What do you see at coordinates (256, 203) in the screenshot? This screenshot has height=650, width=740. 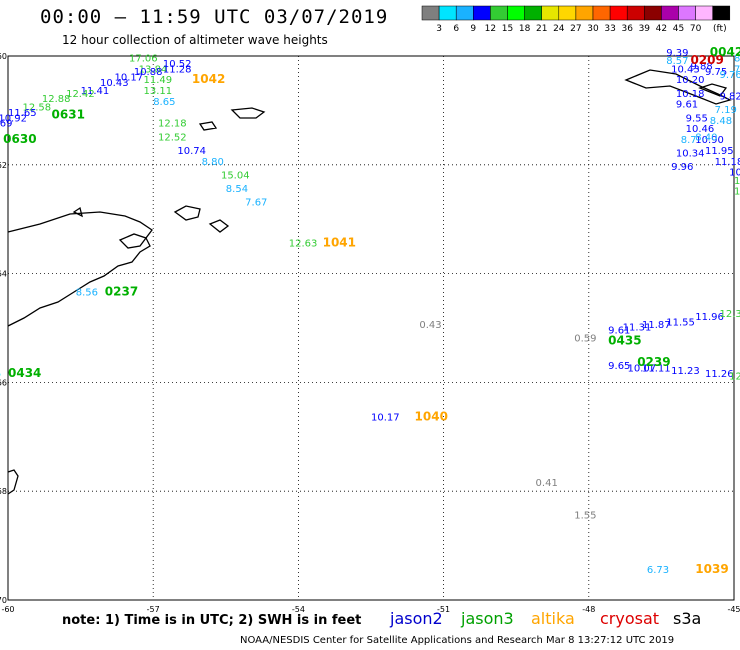 I see `wave-height-value: 7.67` at bounding box center [256, 203].